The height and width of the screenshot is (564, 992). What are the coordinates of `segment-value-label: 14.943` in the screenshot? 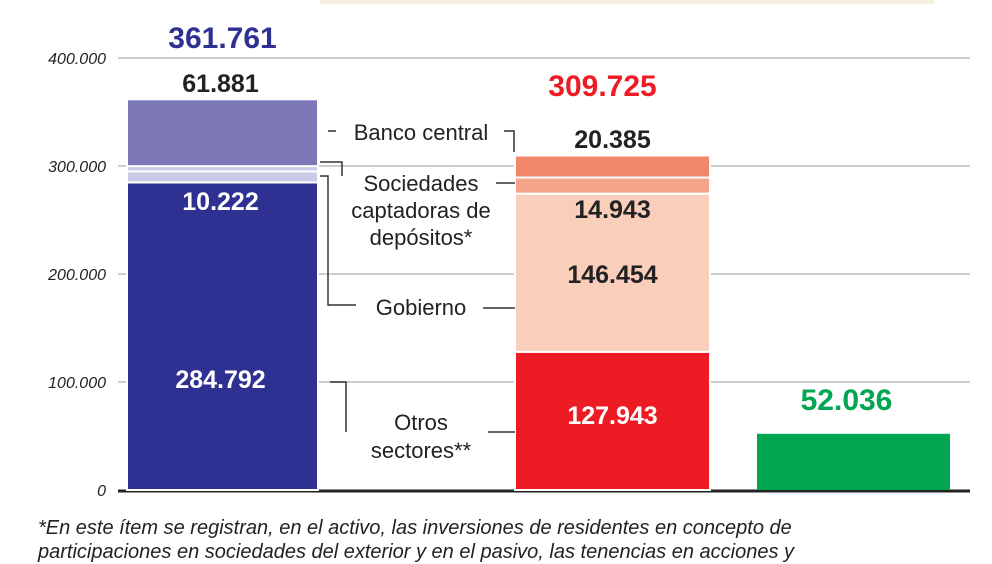 It's located at (612, 210).